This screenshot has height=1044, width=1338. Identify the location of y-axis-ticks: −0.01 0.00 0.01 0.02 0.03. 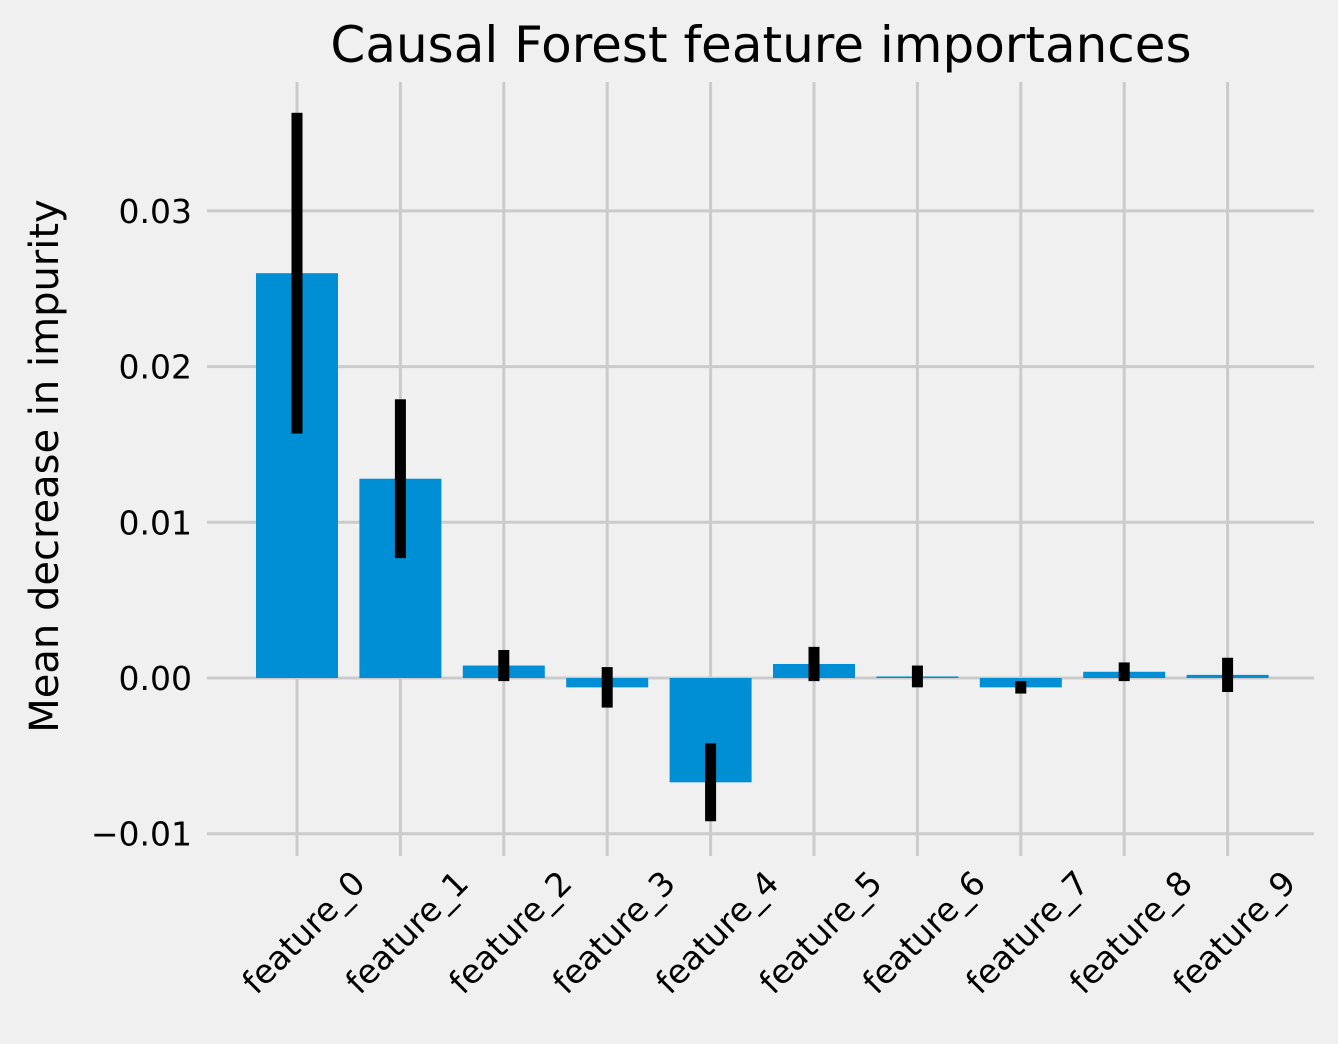
(141, 523).